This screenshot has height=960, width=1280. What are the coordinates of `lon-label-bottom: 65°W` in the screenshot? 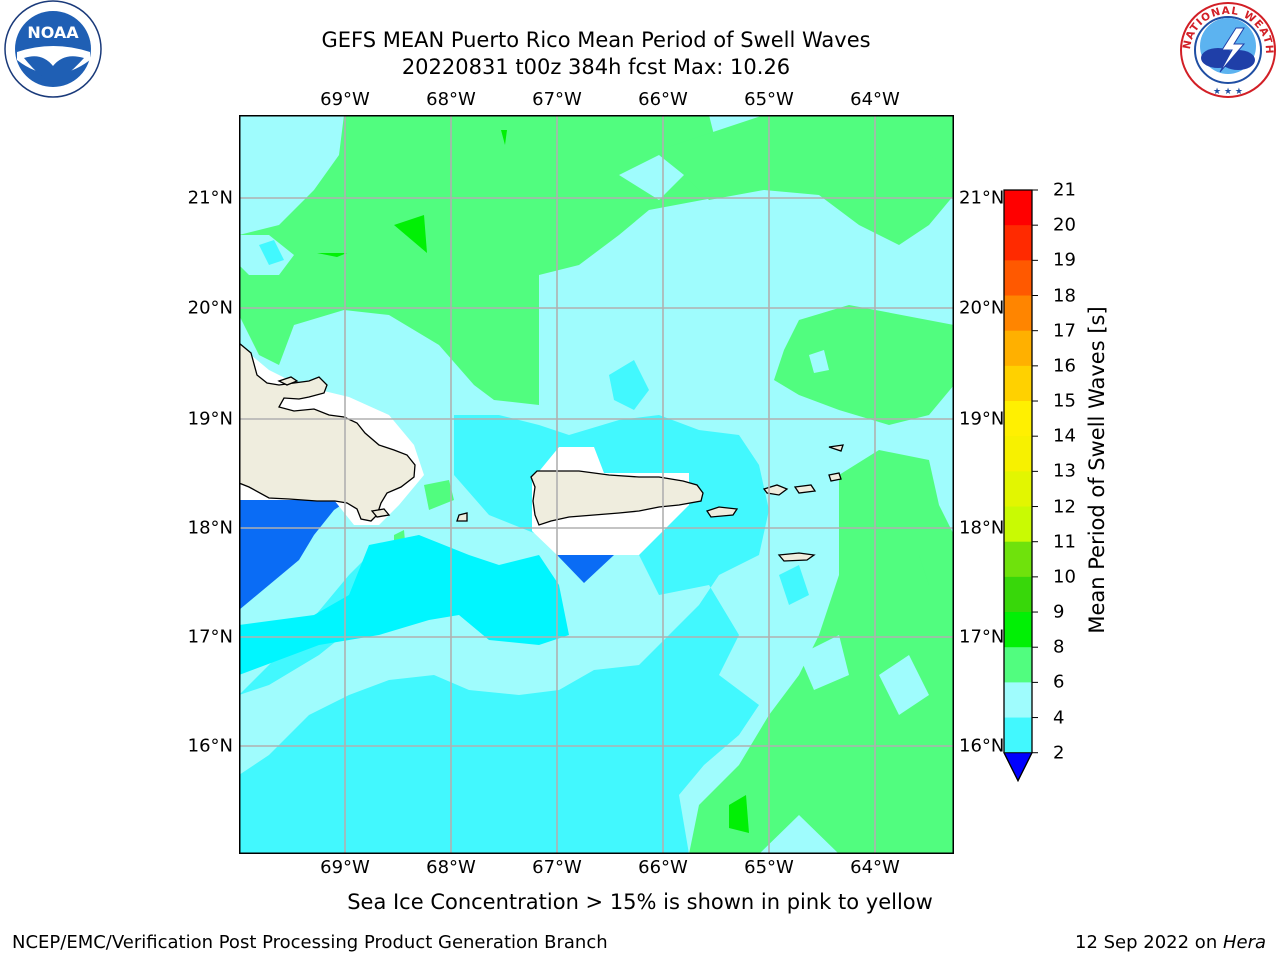 It's located at (769, 867).